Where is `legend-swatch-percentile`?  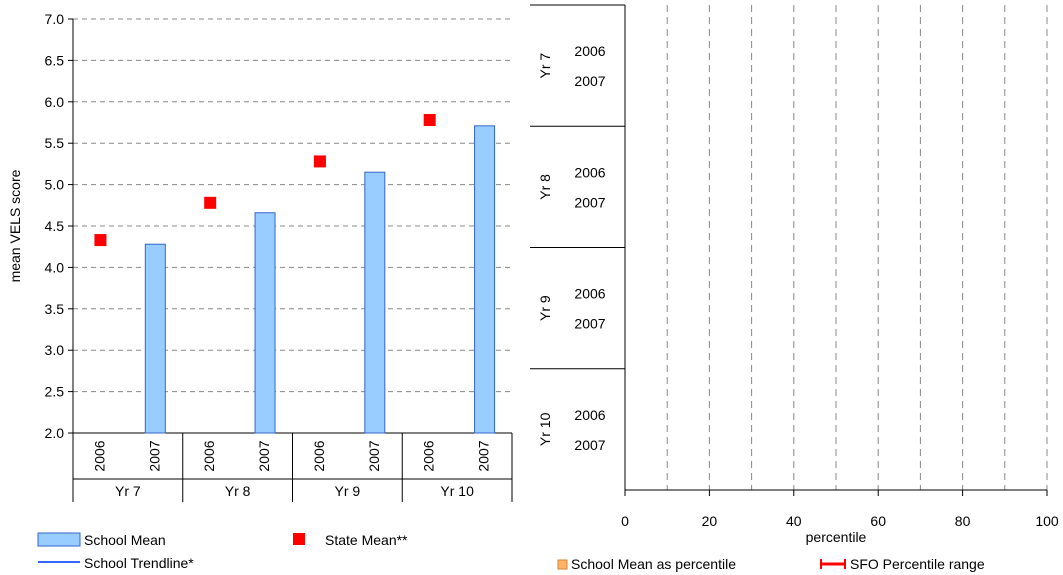 legend-swatch-percentile is located at coordinates (562, 564).